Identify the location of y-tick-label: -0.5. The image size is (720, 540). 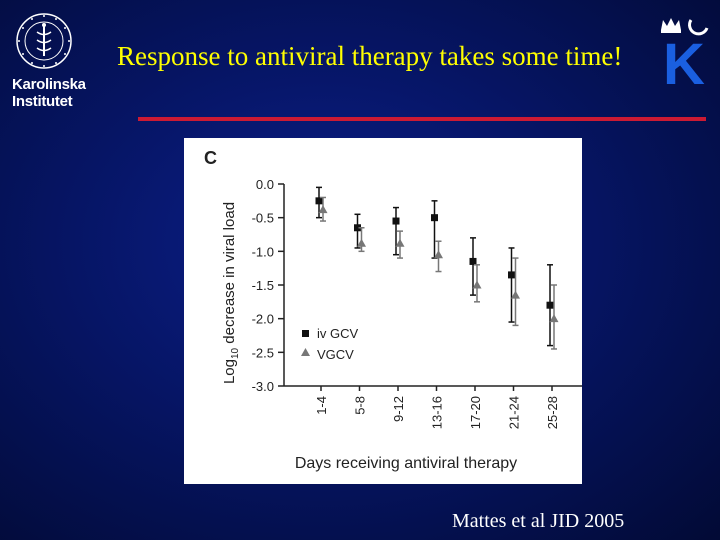
(263, 218).